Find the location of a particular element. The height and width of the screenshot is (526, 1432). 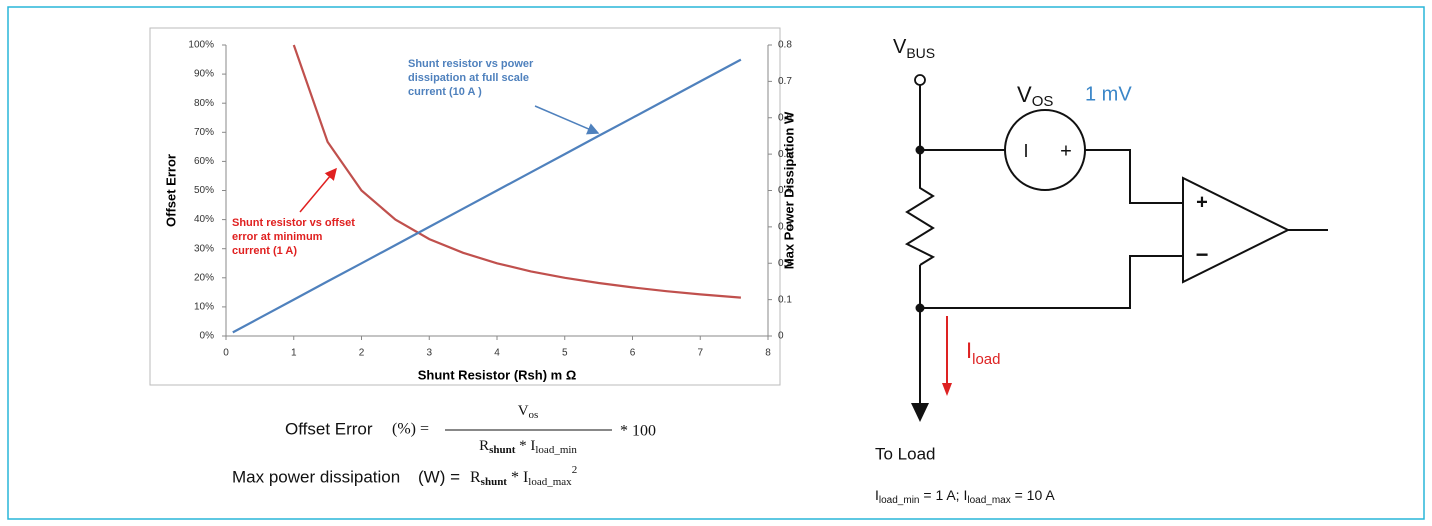

y-axis-label: Offset Error is located at coordinates (170, 190).